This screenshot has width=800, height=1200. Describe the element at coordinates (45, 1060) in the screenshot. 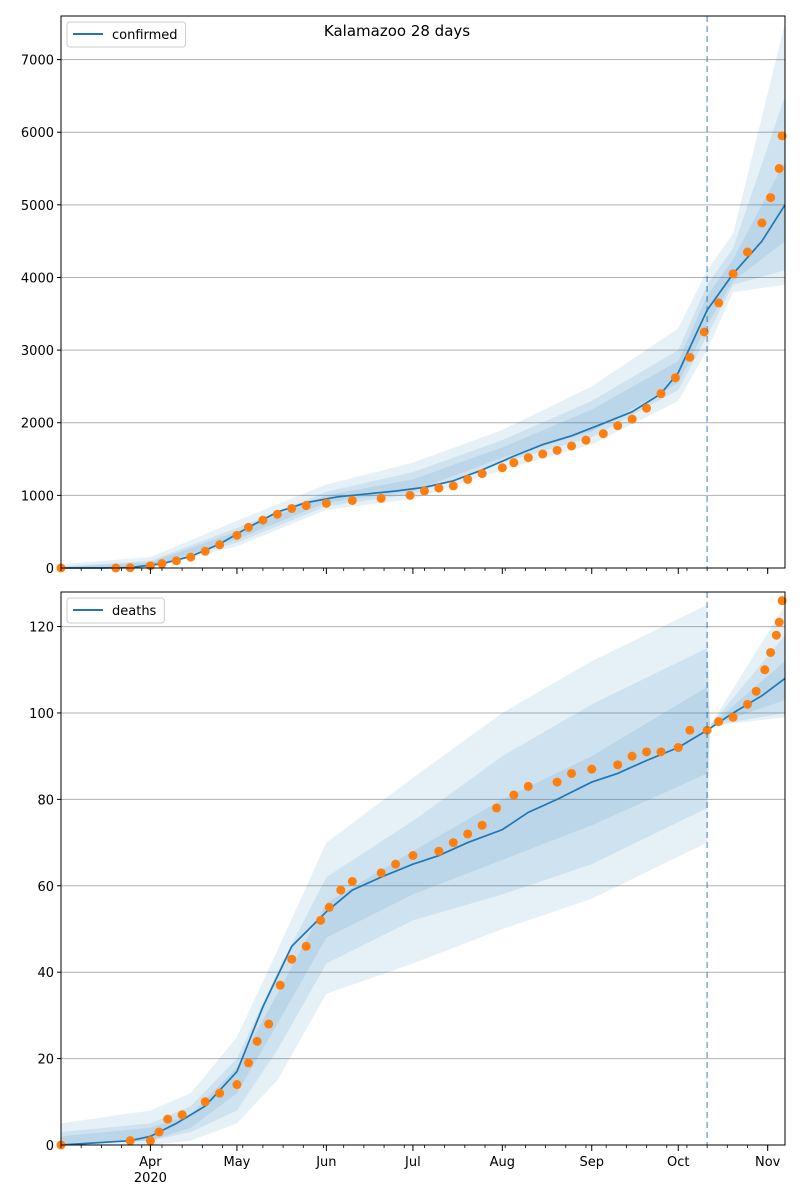

I see `y-tick-label: 20` at that location.